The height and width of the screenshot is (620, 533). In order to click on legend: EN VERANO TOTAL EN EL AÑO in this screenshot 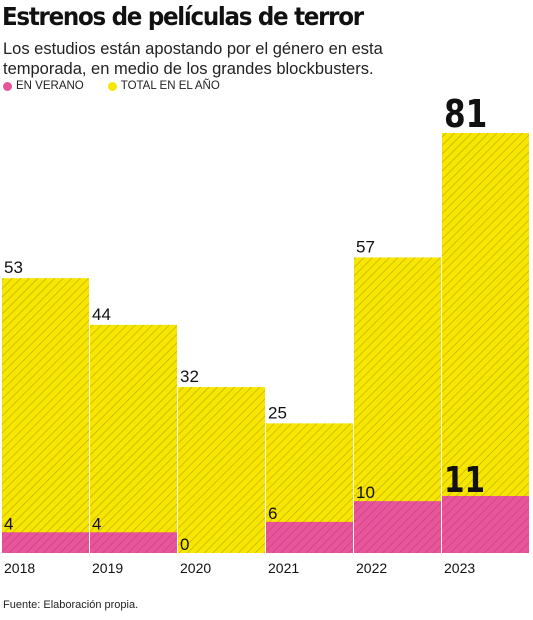, I will do `click(120, 86)`.